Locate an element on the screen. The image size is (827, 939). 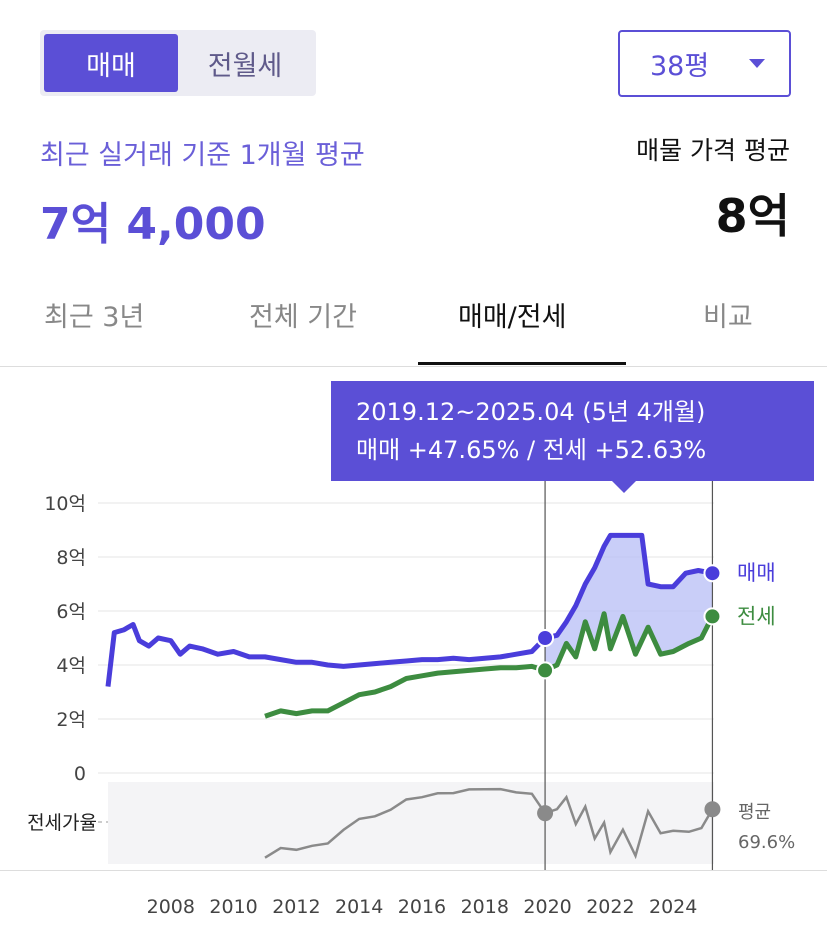
tab-all-period: 전체 기간 is located at coordinates (303, 317).